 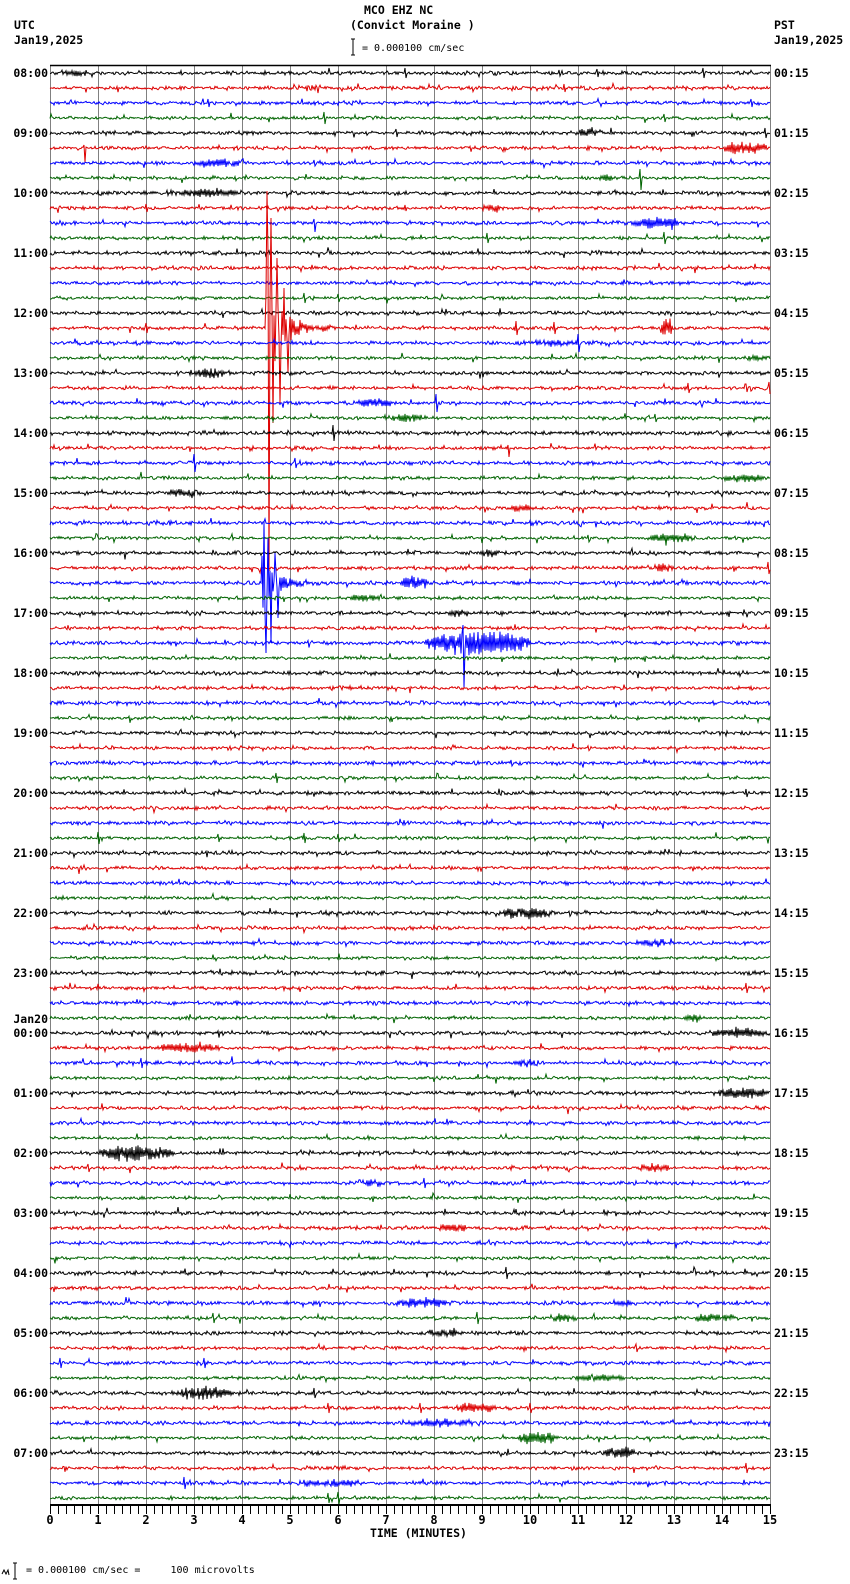 What do you see at coordinates (30, 1453) in the screenshot?
I see `utc-hour-label: 07:00` at bounding box center [30, 1453].